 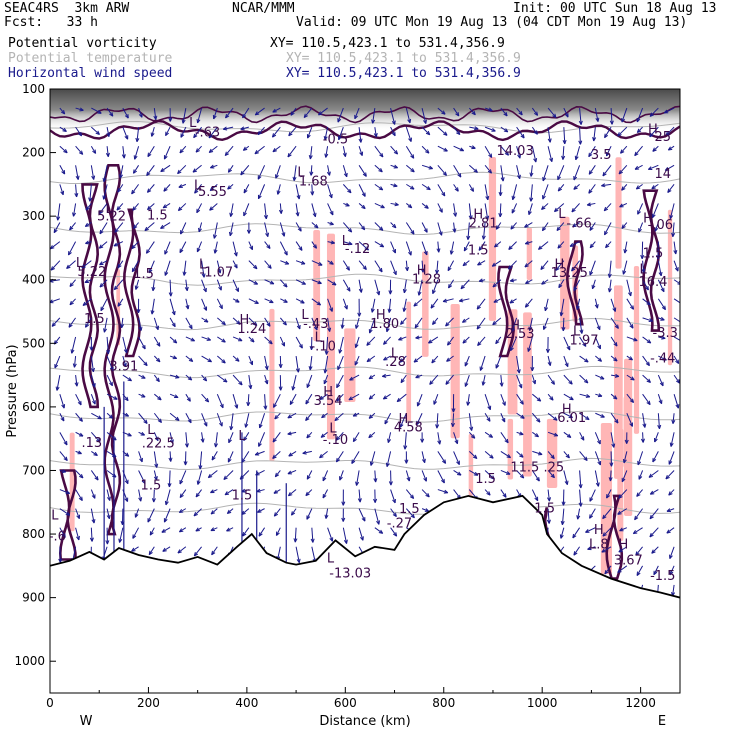 I want to click on contour-label: H, so click(x=404, y=419).